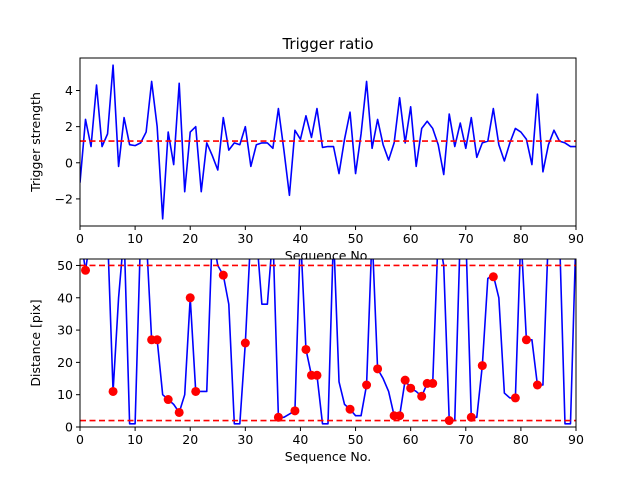 The height and width of the screenshot is (480, 640). What do you see at coordinates (69, 126) in the screenshot?
I see `y-tick-label: 2` at bounding box center [69, 126].